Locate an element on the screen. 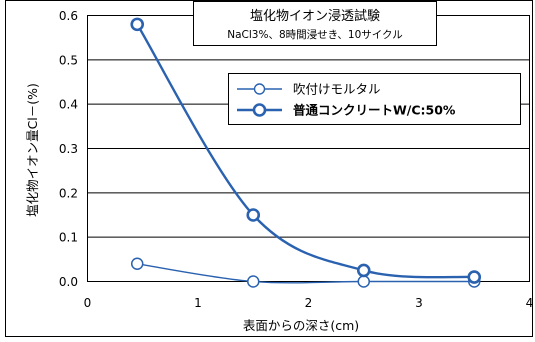 This screenshot has height=342, width=535. y-tick-label-1: 0.1 is located at coordinates (68, 238).